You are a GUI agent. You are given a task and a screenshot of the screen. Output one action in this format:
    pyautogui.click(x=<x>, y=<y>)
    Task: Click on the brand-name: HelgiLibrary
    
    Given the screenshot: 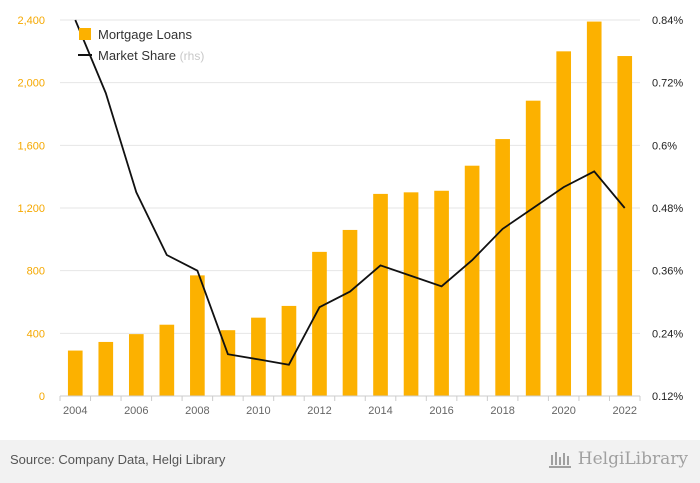 What is the action you would take?
    pyautogui.click(x=632, y=459)
    